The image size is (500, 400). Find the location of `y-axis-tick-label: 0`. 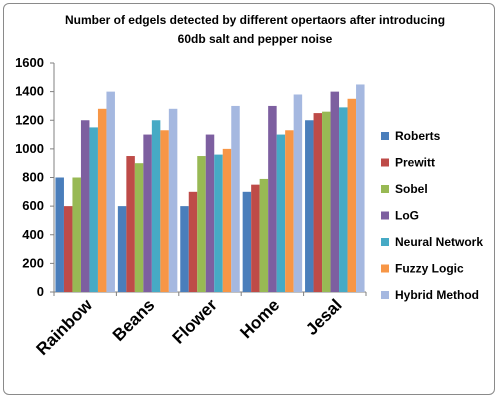

y-axis-tick-label: 0 is located at coordinates (40, 291).